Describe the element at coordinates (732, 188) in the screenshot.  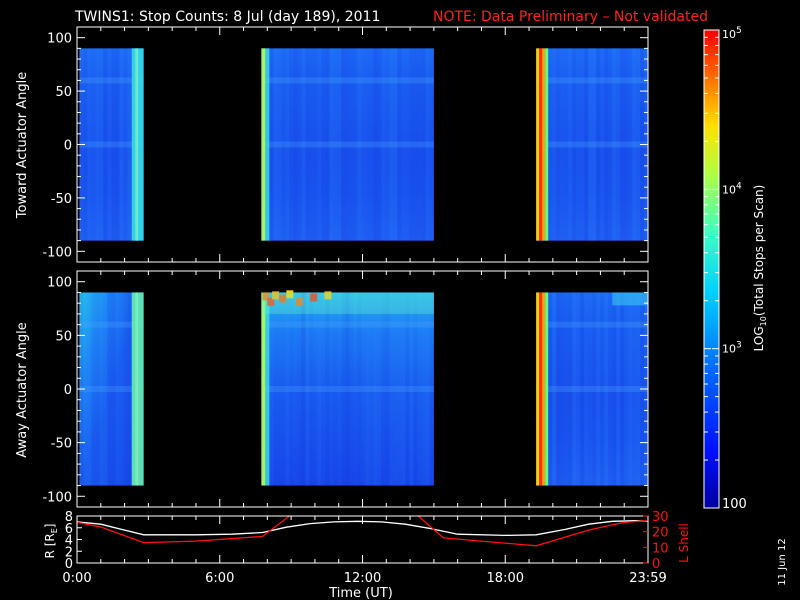
I see `colorbar-tick-label: 10⁴` at that location.